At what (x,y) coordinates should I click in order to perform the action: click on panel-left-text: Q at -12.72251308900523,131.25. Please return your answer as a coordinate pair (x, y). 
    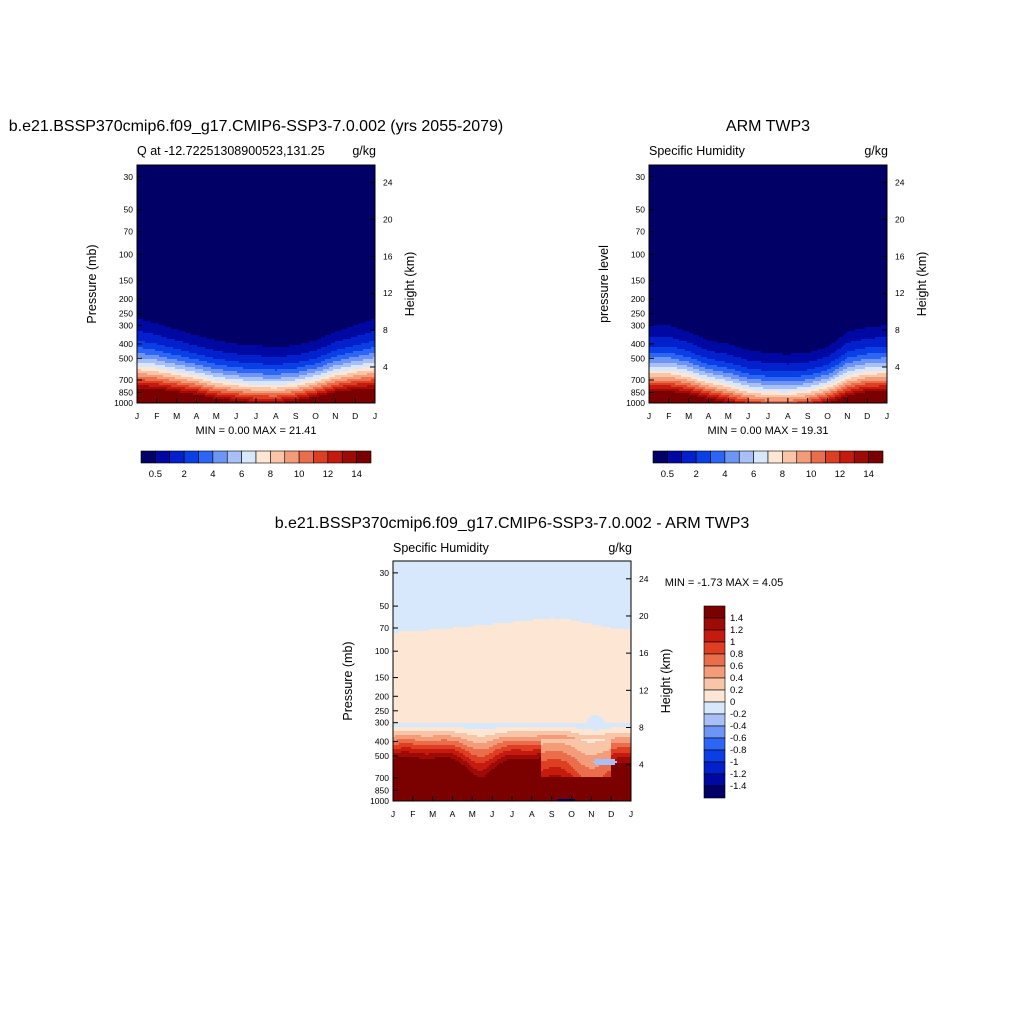
    Looking at the image, I should click on (231, 151).